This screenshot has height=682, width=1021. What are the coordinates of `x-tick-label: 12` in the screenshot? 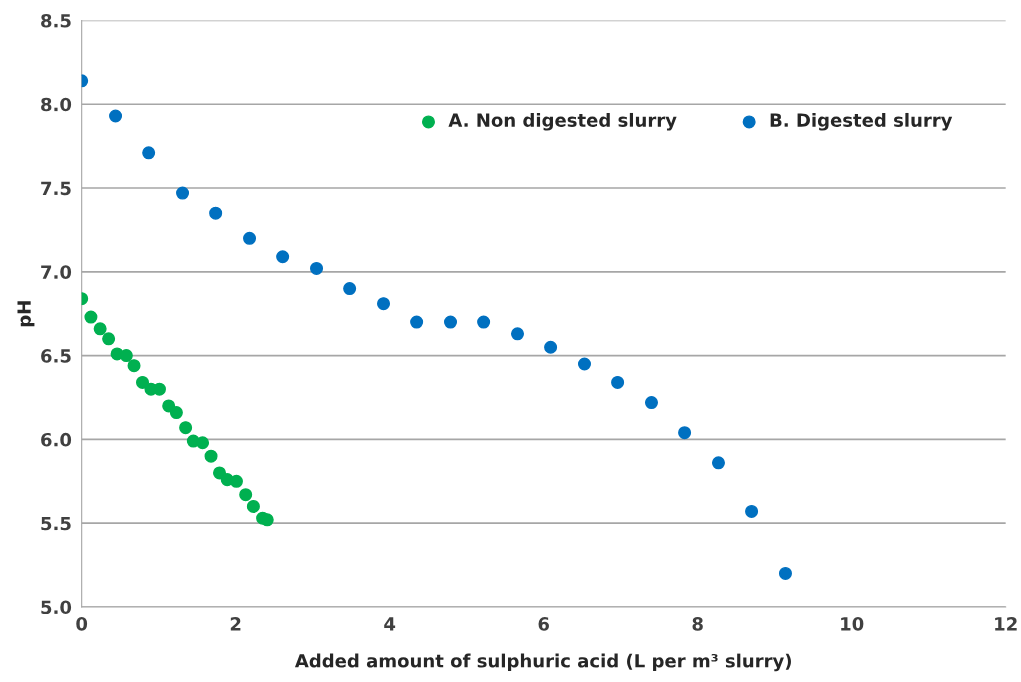 It's located at (1006, 624).